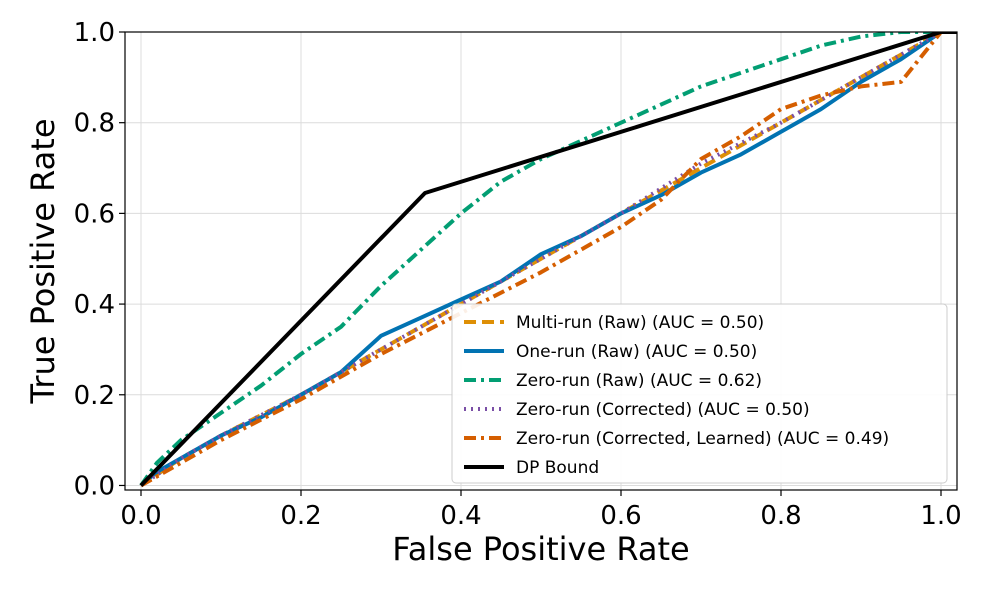 The width and height of the screenshot is (996, 598). Describe the element at coordinates (94, 486) in the screenshot. I see `y-tick-label: 0.0` at that location.